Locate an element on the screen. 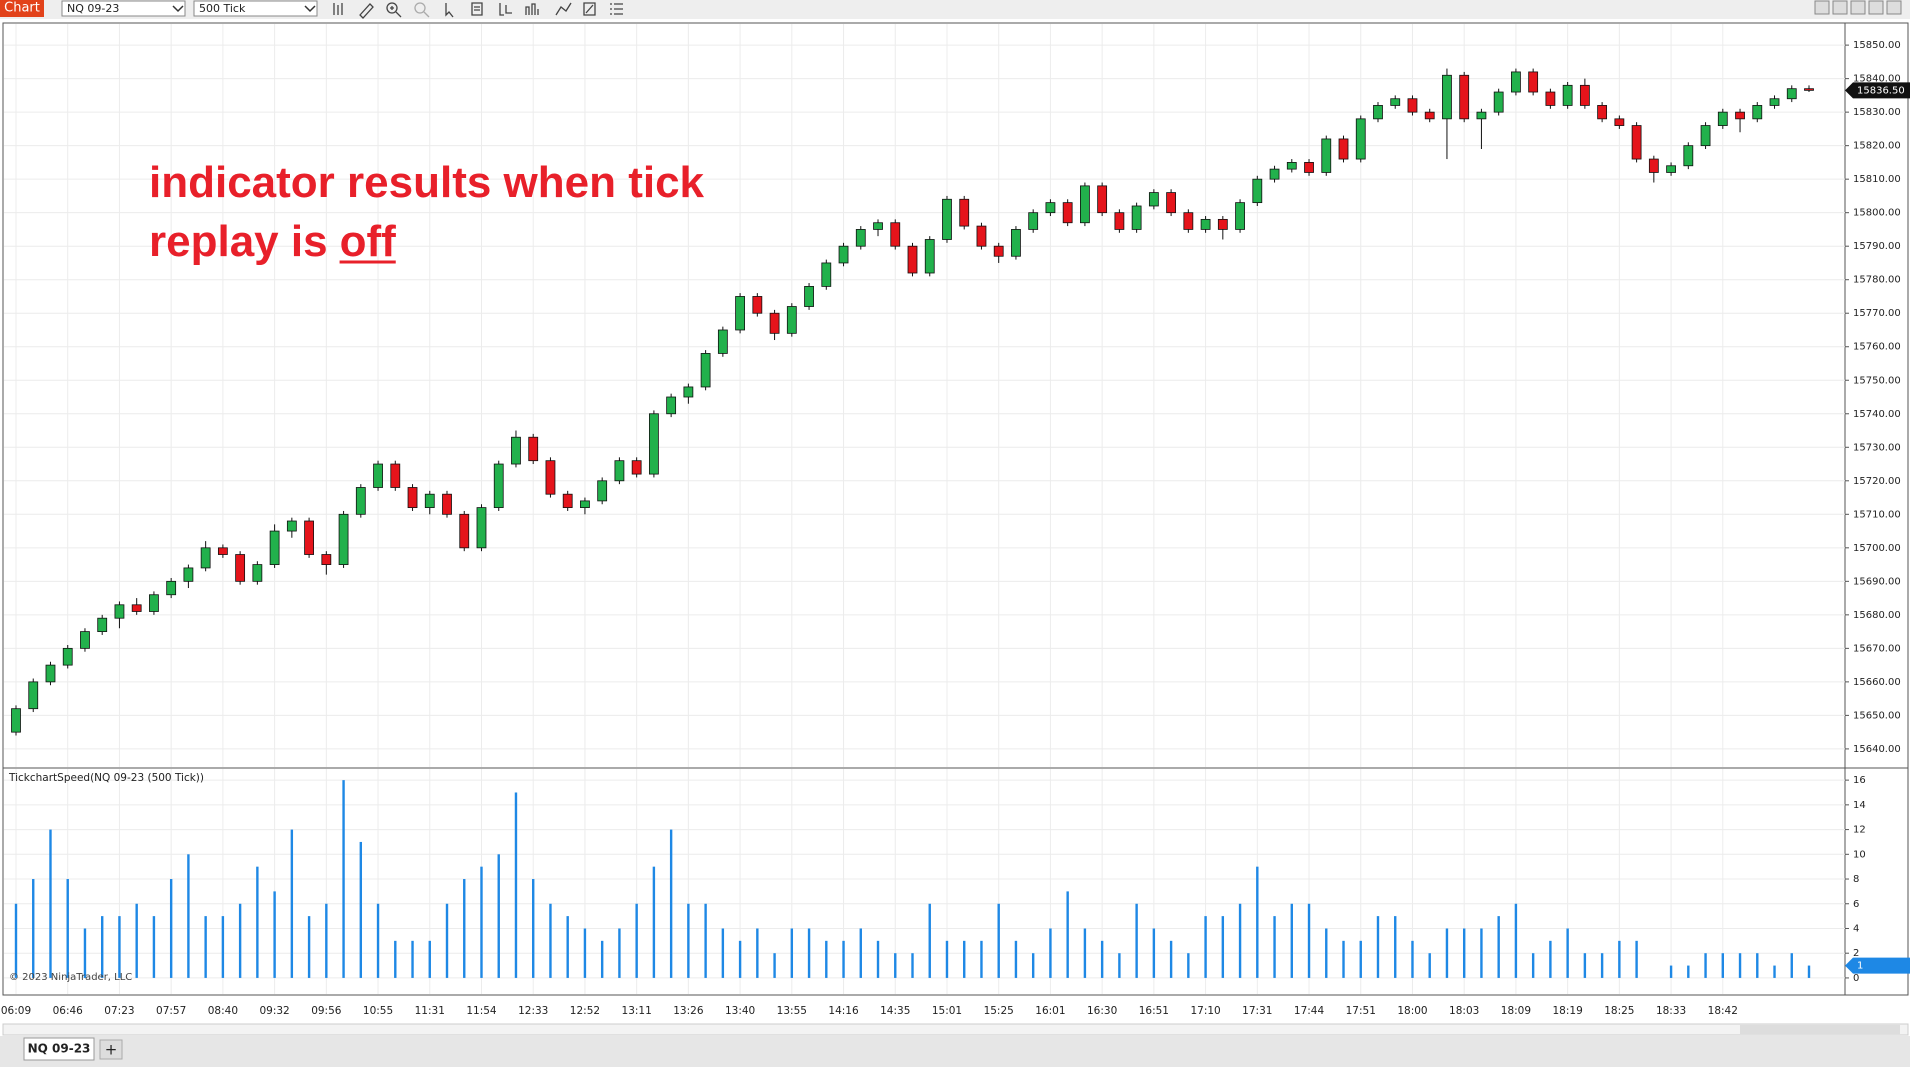 The height and width of the screenshot is (1067, 1910). x-tick-label: 16:30 is located at coordinates (1102, 1011).